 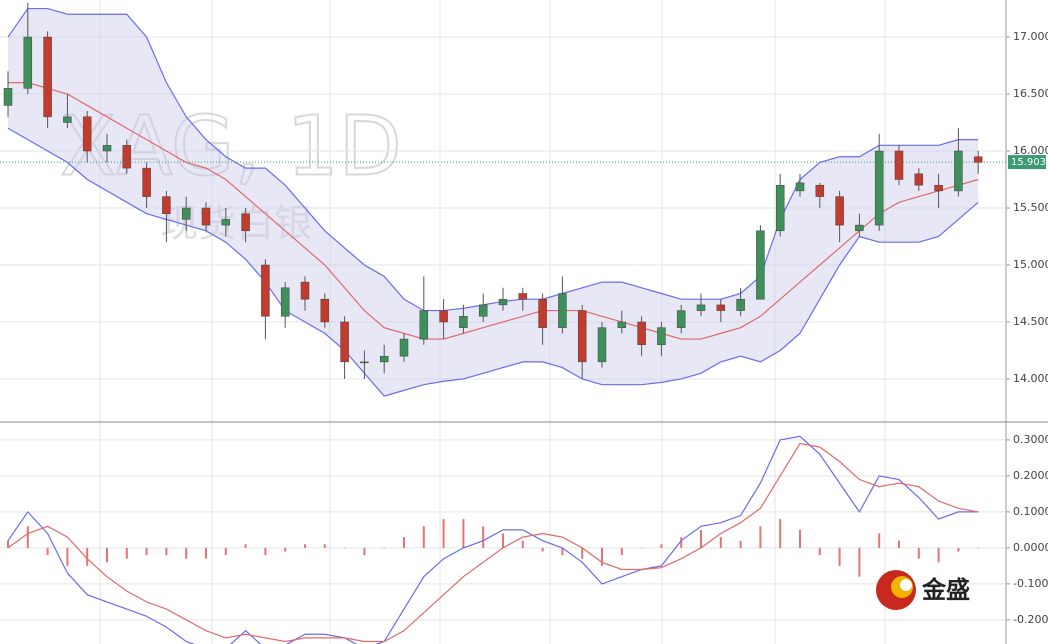 I want to click on y-tick-label: 16.500, so click(x=1030, y=93).